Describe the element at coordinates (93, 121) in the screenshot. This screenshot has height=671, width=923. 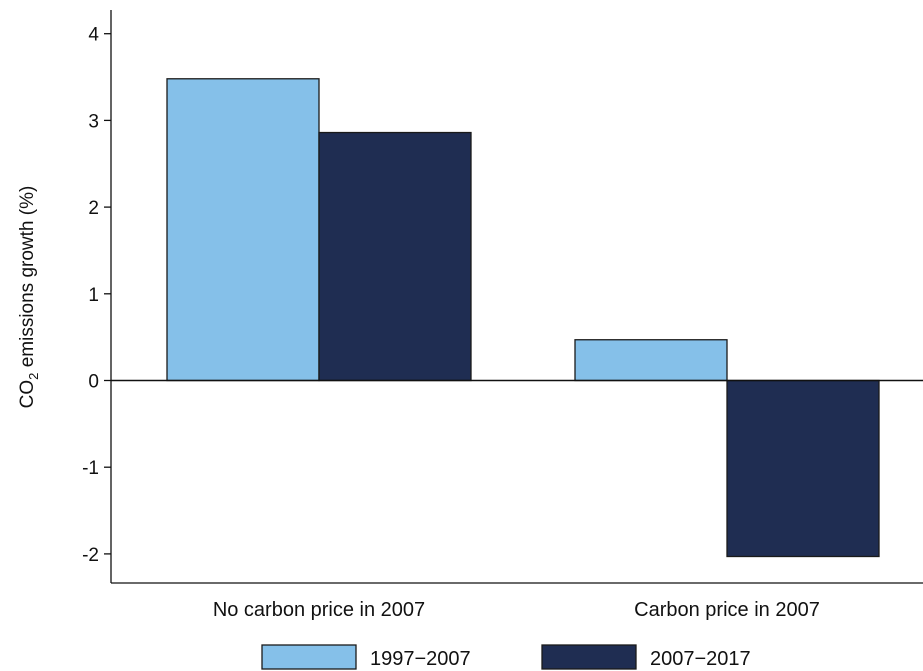
I see `y-tick-label: 3` at that location.